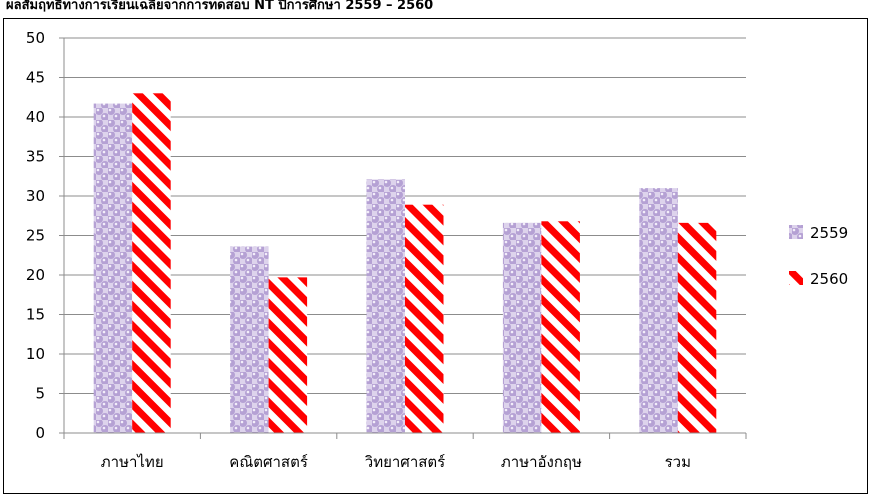  Describe the element at coordinates (35, 275) in the screenshot. I see `y-tick-label: 20` at that location.